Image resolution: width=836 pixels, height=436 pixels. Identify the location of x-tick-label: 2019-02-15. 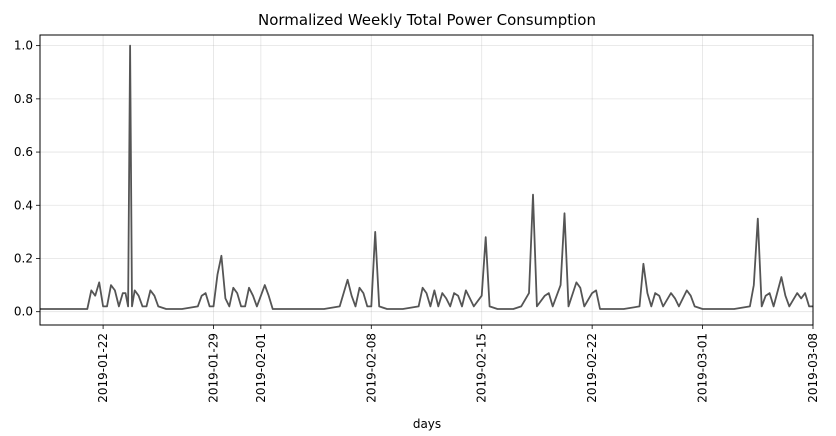
(482, 368).